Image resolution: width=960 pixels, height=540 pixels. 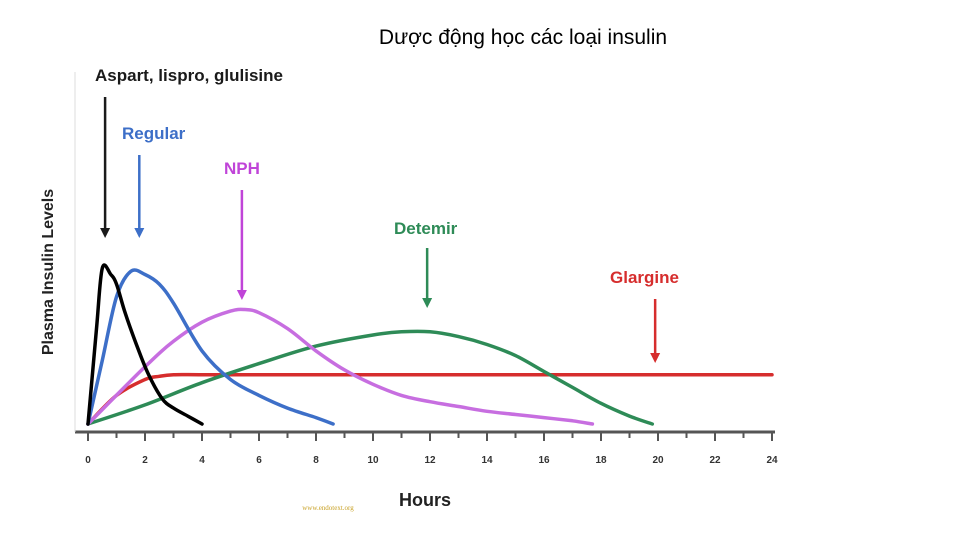 I want to click on series-line-regular, so click(x=210, y=347).